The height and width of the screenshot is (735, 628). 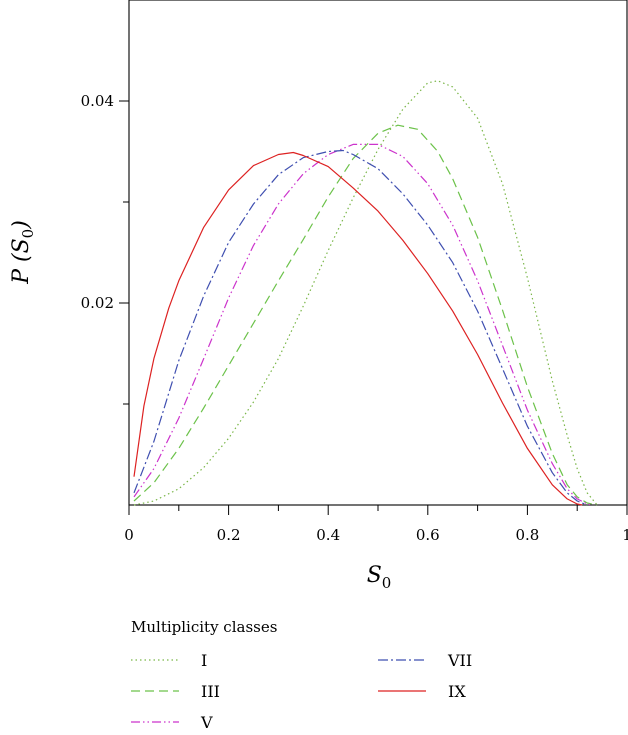 What do you see at coordinates (28, 234) in the screenshot?
I see `y-axis-title-sub: 0` at bounding box center [28, 234].